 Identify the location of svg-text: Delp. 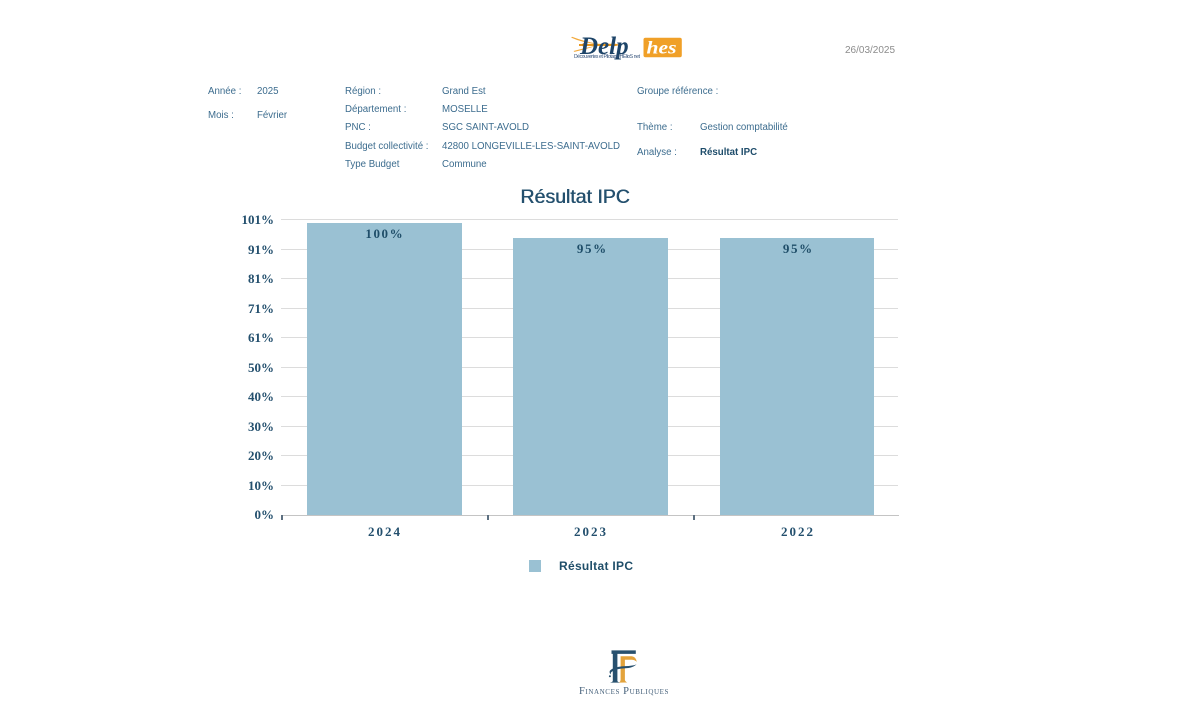
(604, 46).